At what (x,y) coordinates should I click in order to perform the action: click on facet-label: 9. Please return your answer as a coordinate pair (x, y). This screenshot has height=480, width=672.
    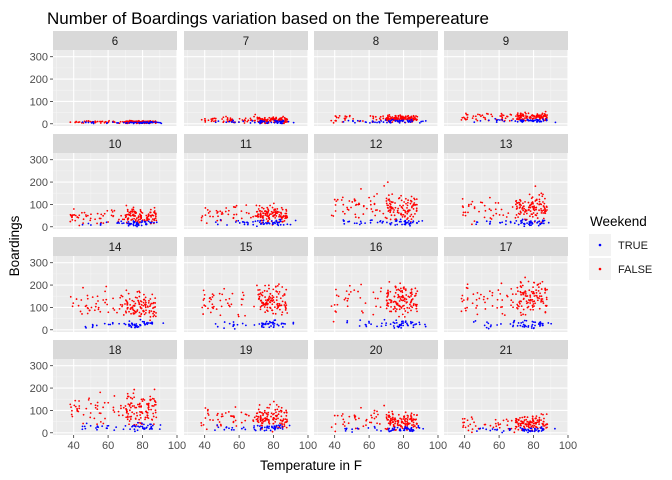
    Looking at the image, I should click on (506, 42).